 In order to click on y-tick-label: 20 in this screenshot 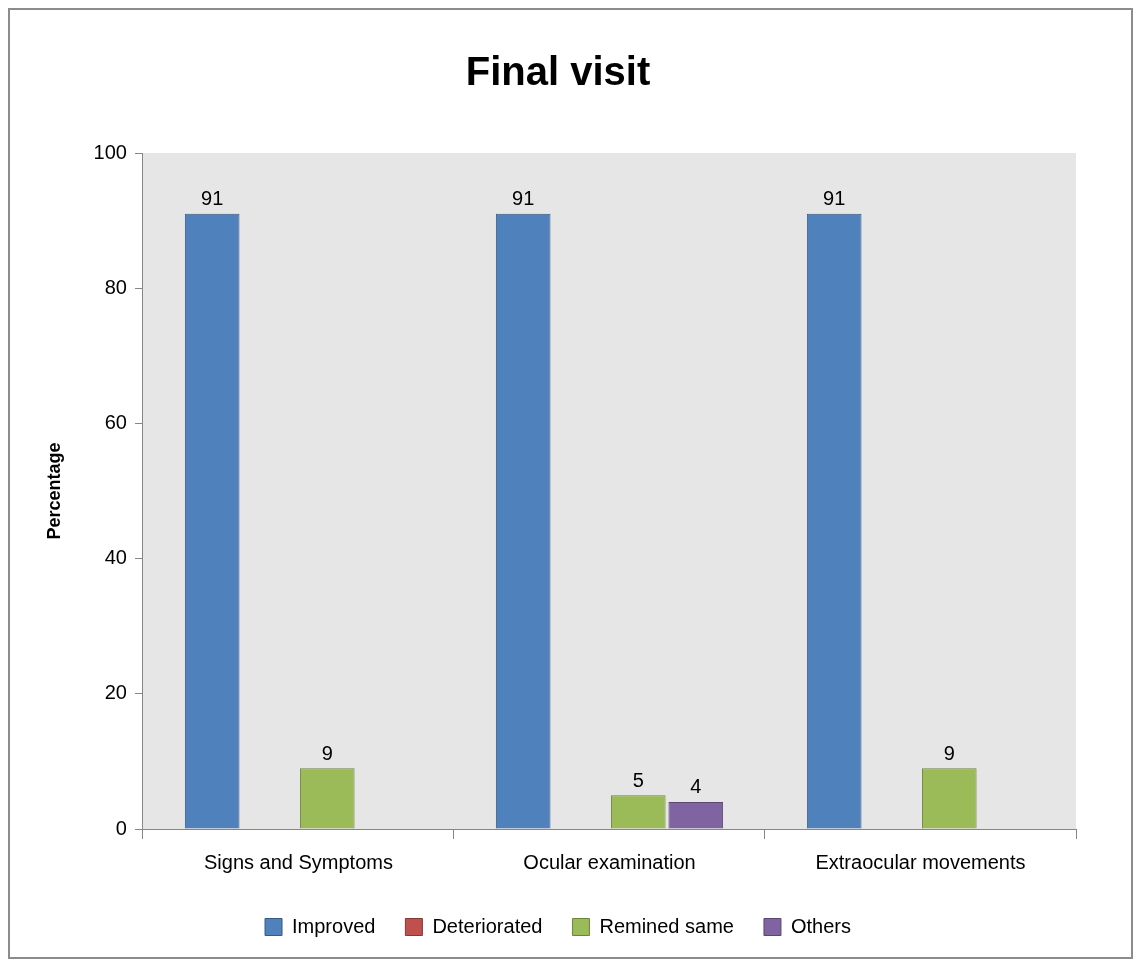, I will do `click(115, 692)`.